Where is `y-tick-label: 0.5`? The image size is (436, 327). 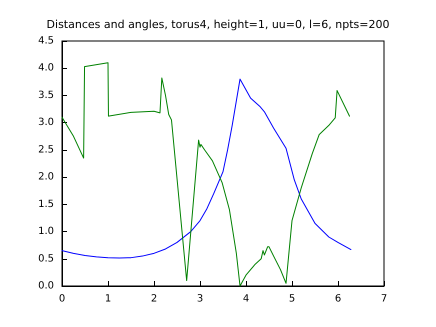 y-tick-label: 0.5 is located at coordinates (46, 258).